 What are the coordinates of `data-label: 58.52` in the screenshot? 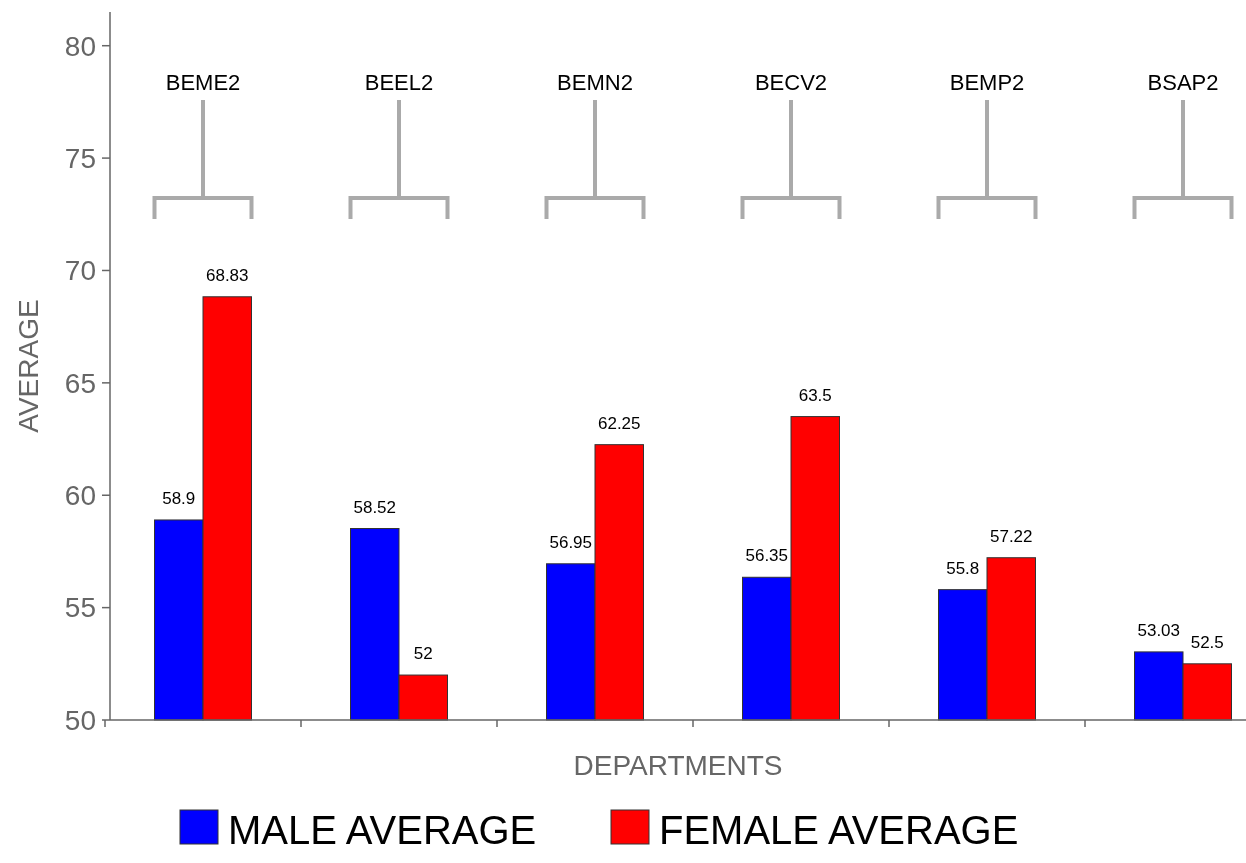 It's located at (375, 507).